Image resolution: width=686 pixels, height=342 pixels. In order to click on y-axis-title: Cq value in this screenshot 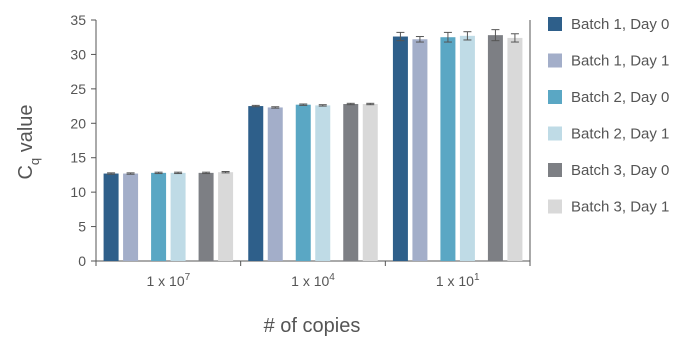, I will do `click(28, 141)`.